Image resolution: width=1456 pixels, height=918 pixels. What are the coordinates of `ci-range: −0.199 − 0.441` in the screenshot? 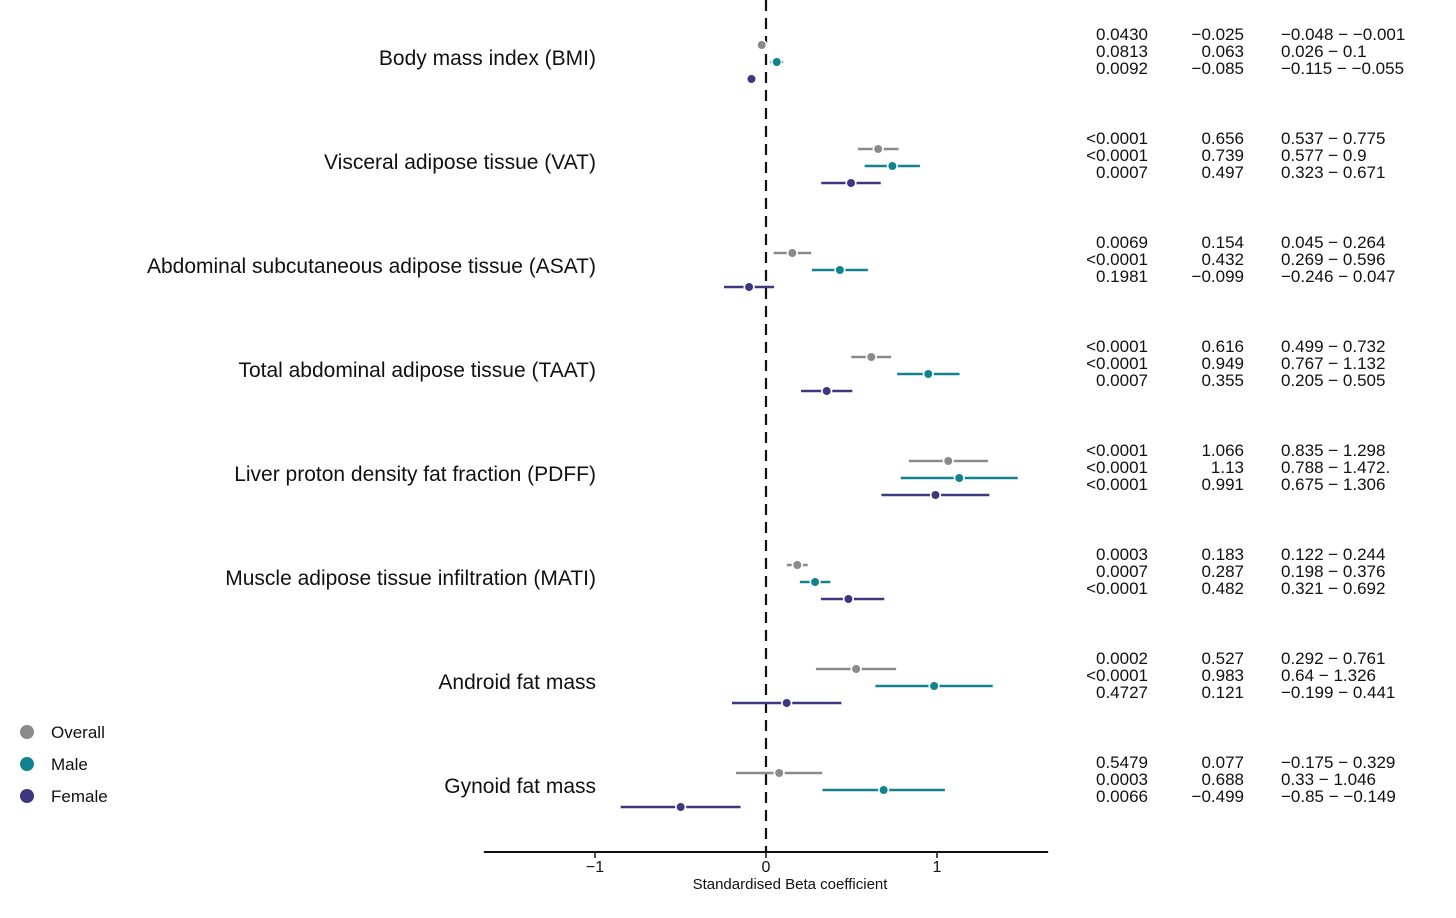 It's located at (1338, 692).